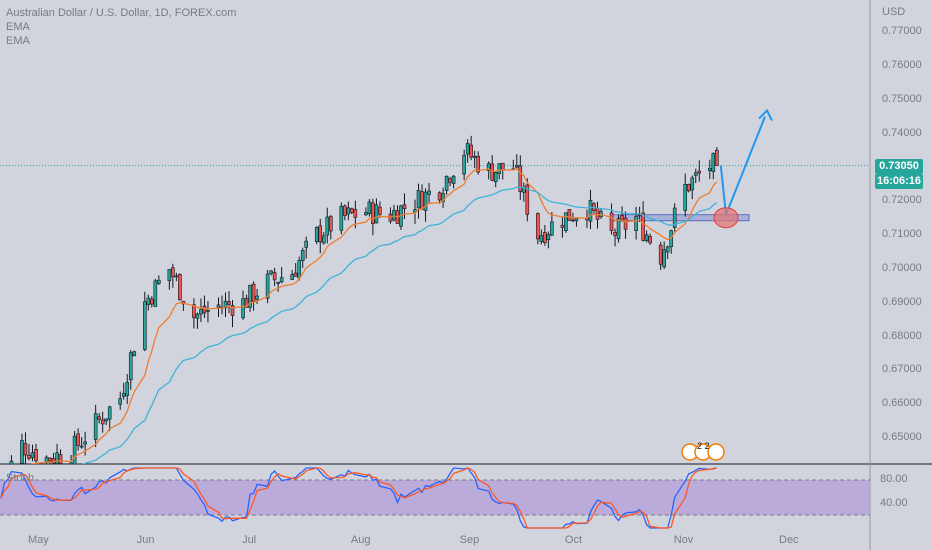 The image size is (932, 550). I want to click on price-tick-label: 0.72000, so click(902, 200).